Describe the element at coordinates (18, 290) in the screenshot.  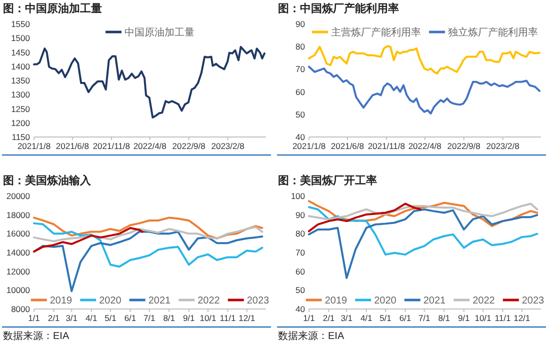
I see `y-tick-label: 10000` at that location.